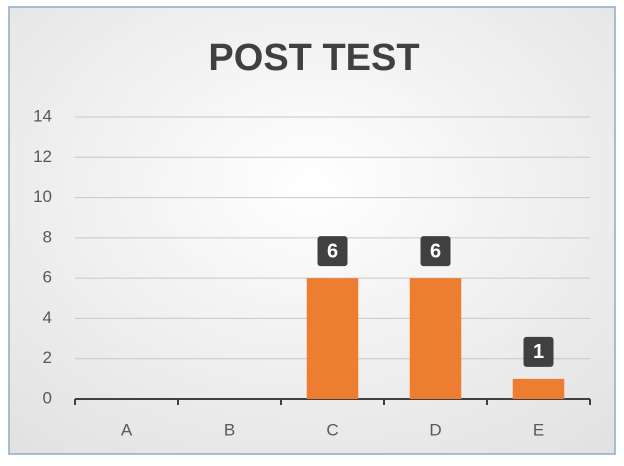  I want to click on x-tick-label: D, so click(435, 429).